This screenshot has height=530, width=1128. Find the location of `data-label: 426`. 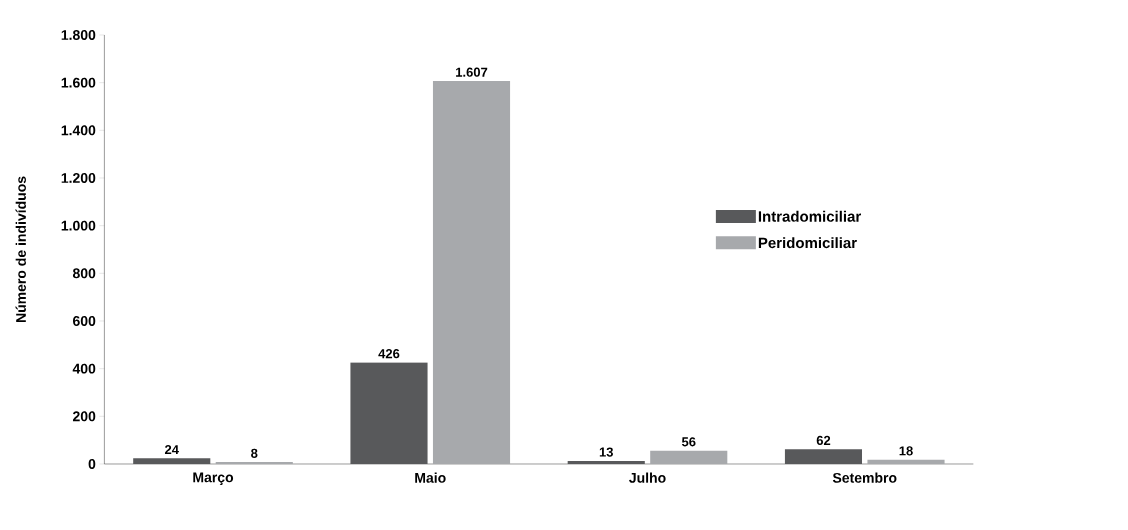

data-label: 426 is located at coordinates (389, 354).